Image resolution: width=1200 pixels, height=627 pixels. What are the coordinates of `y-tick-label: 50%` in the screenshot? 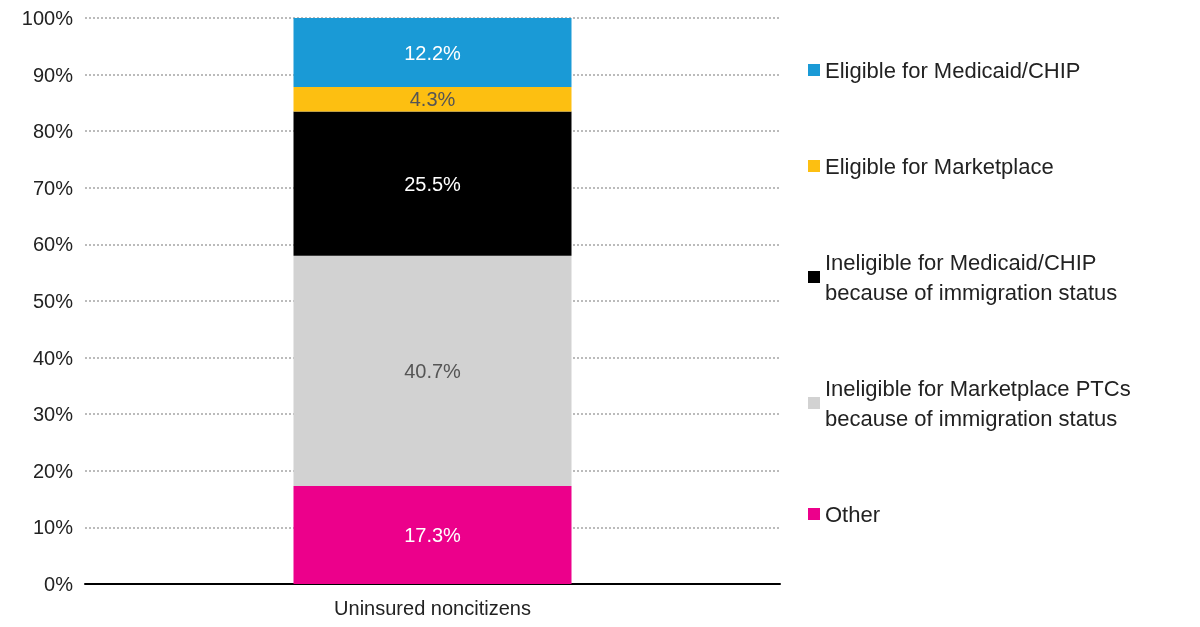 It's located at (53, 301).